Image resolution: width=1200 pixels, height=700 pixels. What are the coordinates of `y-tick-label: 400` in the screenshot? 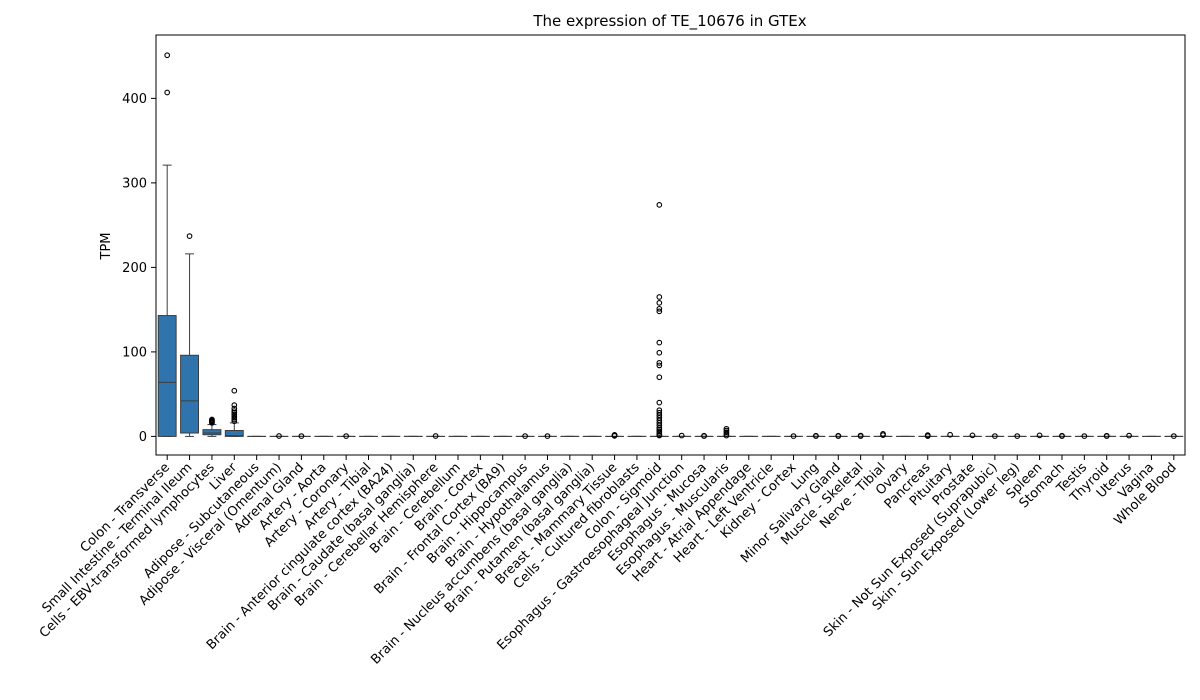 It's located at (134, 99).